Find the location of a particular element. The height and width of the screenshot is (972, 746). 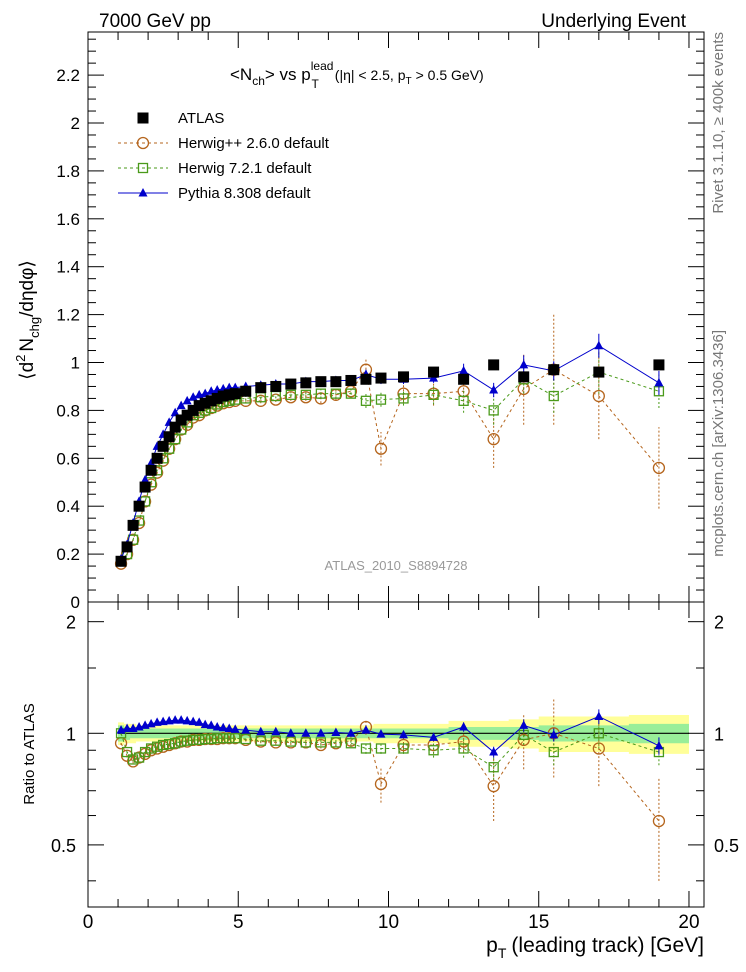

ratio-tick-label-left: 0.5 is located at coordinates (63, 846).